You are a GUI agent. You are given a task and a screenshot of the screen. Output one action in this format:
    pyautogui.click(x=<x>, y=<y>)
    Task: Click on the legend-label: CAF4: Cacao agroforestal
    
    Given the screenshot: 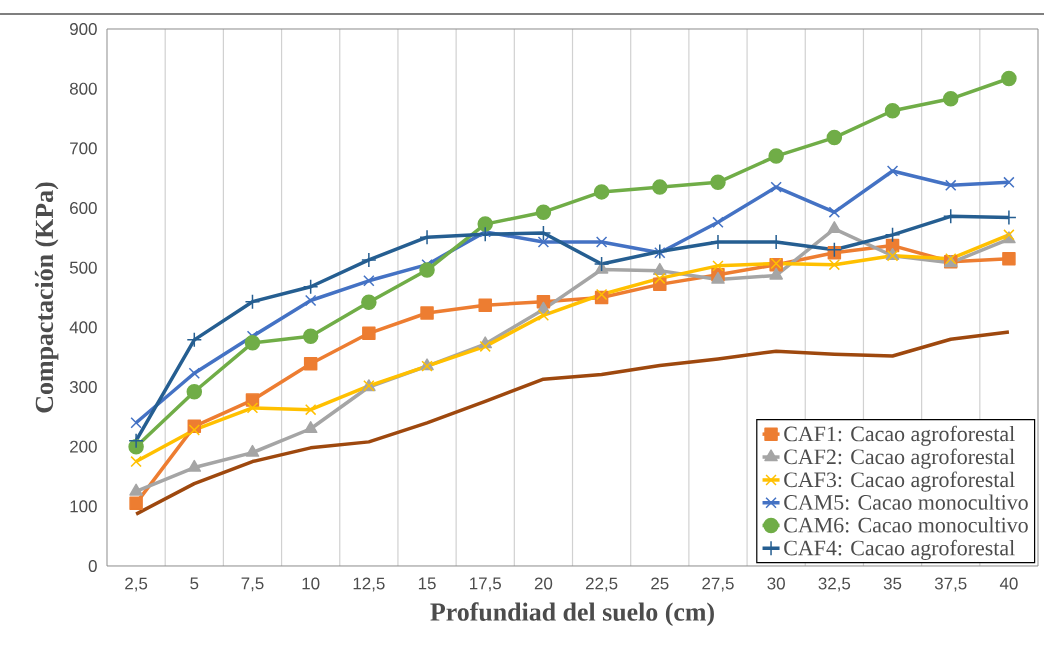 What is the action you would take?
    pyautogui.click(x=899, y=549)
    